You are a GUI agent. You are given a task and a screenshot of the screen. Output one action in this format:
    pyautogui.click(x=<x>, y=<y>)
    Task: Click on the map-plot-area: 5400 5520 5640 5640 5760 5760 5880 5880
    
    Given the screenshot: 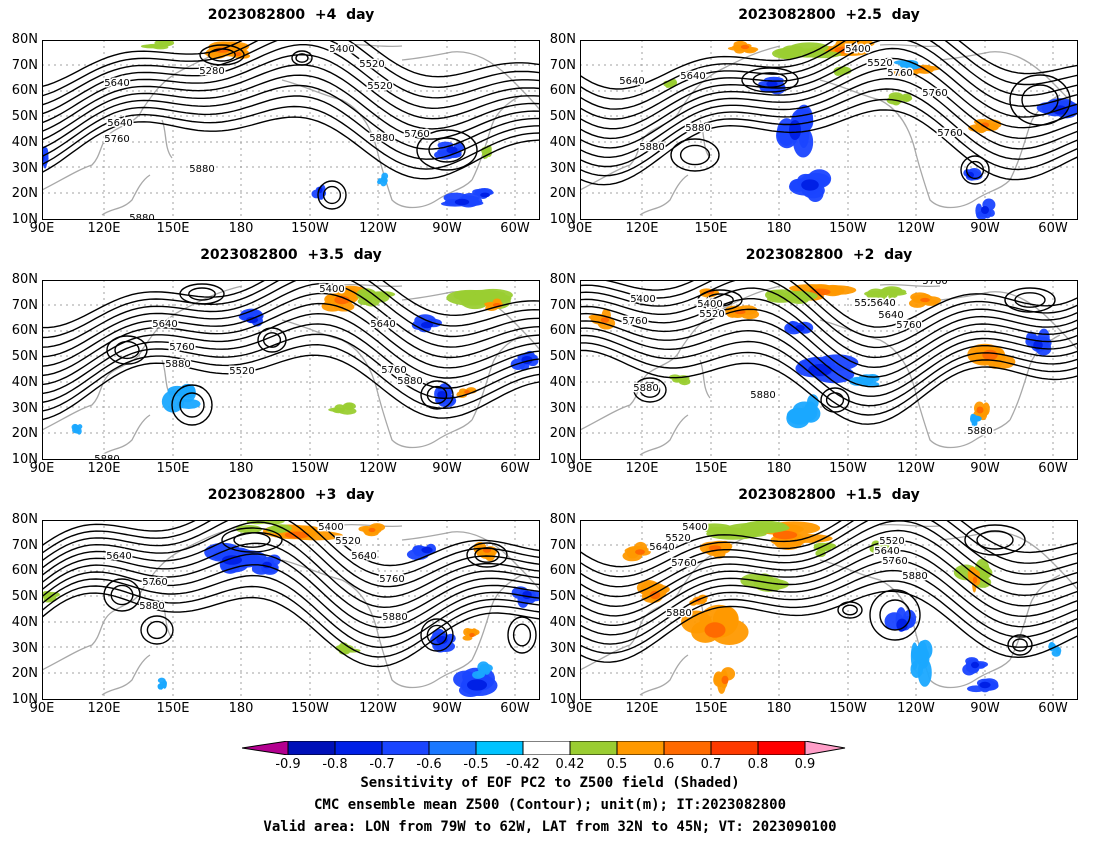 What is the action you would take?
    pyautogui.click(x=291, y=610)
    